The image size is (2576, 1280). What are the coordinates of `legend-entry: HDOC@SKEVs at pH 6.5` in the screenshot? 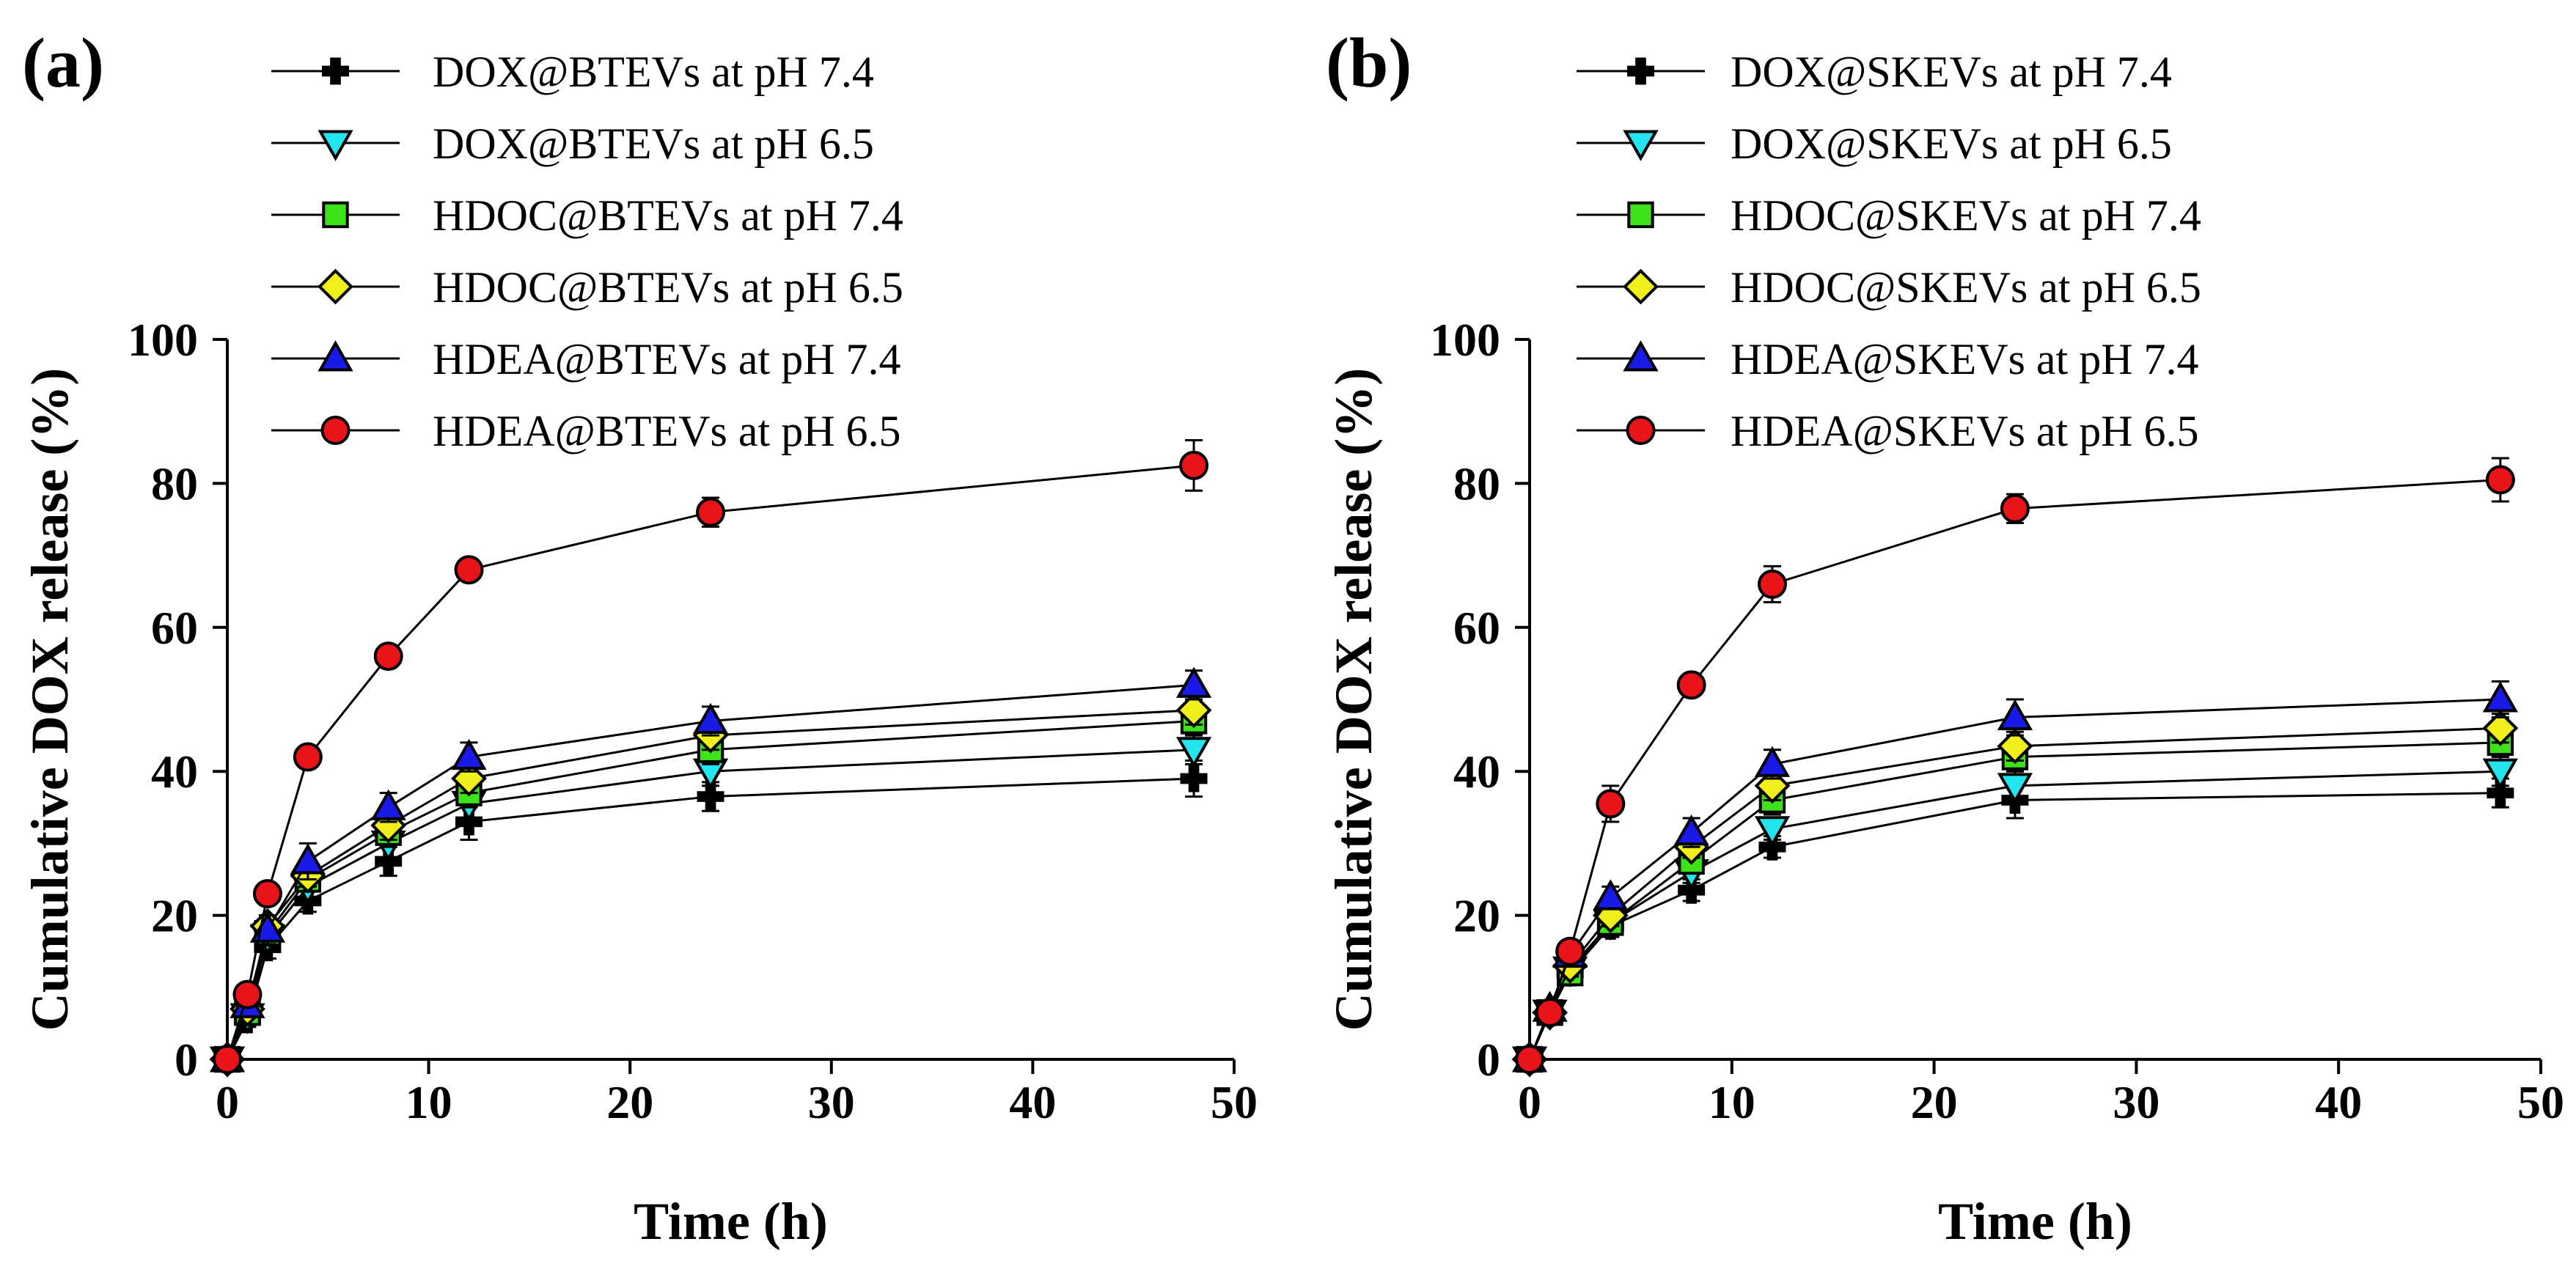 It's located at (1889, 287).